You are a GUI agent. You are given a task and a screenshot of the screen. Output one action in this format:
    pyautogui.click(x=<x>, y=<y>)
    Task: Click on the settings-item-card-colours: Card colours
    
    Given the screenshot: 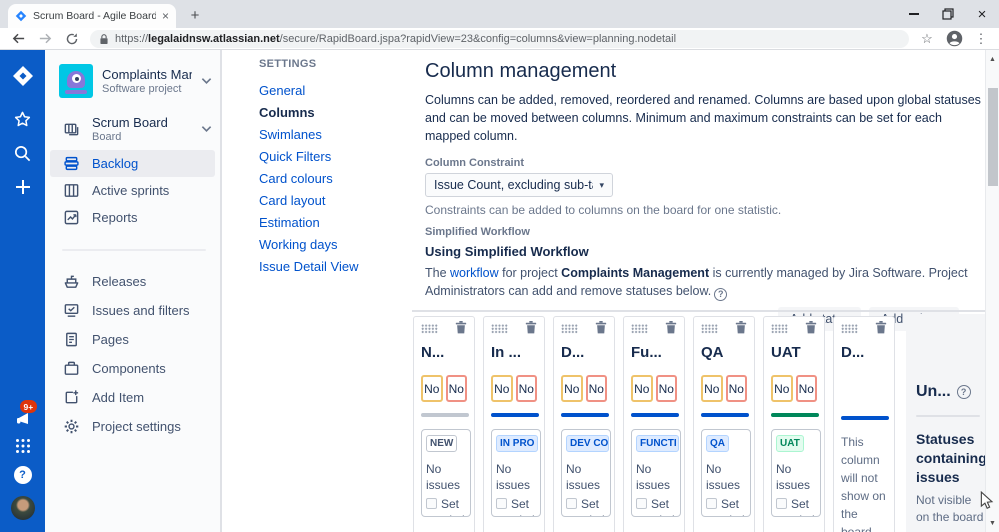 What is the action you would take?
    pyautogui.click(x=296, y=178)
    